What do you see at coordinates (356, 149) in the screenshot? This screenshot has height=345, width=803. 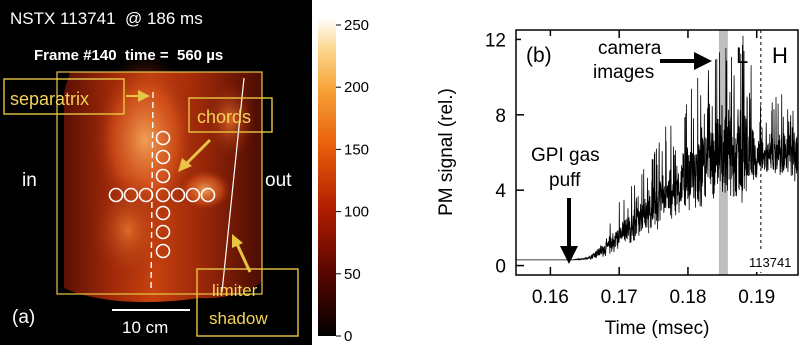 I see `colorbar-tick-label: 150` at bounding box center [356, 149].